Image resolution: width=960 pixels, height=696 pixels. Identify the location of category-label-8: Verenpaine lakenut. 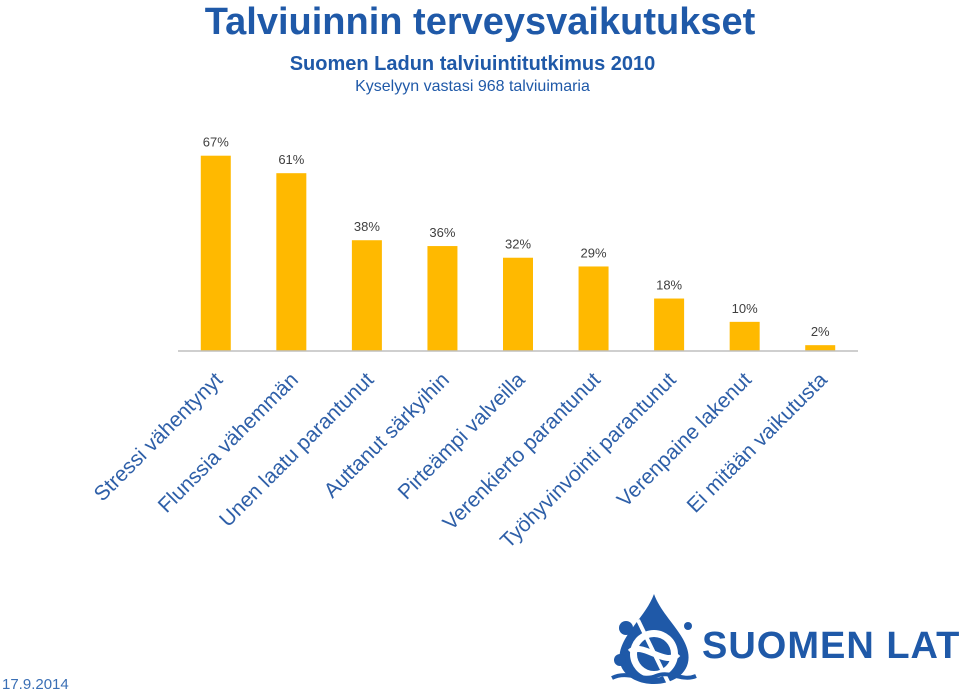
(685, 440).